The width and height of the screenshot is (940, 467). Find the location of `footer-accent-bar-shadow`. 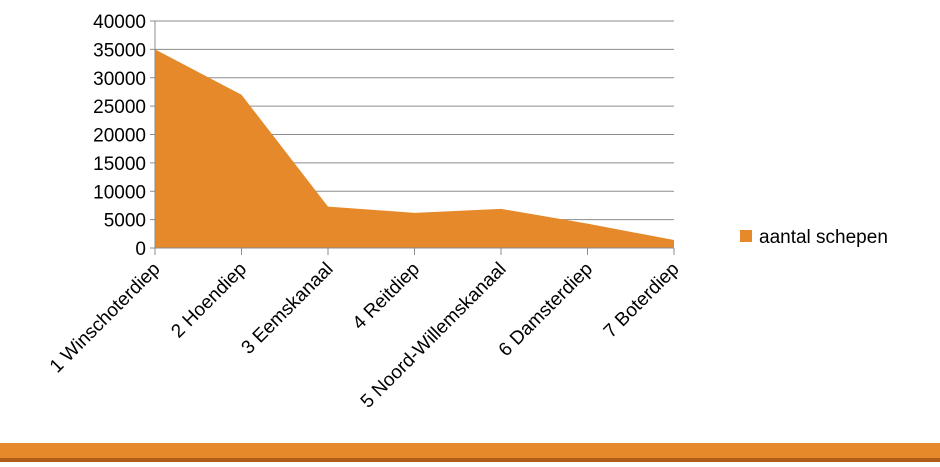

footer-accent-bar-shadow is located at coordinates (470, 460).